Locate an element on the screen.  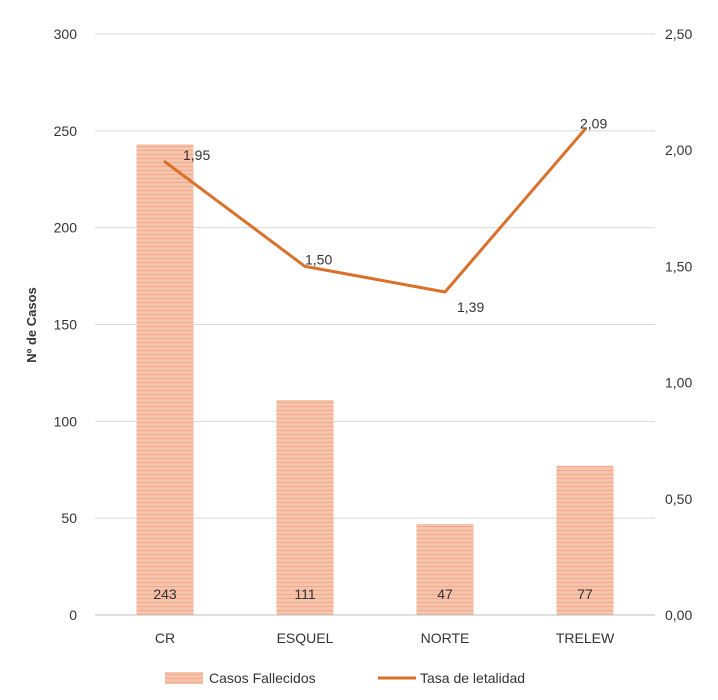
y-tick-label-right: 1,50 is located at coordinates (678, 266).